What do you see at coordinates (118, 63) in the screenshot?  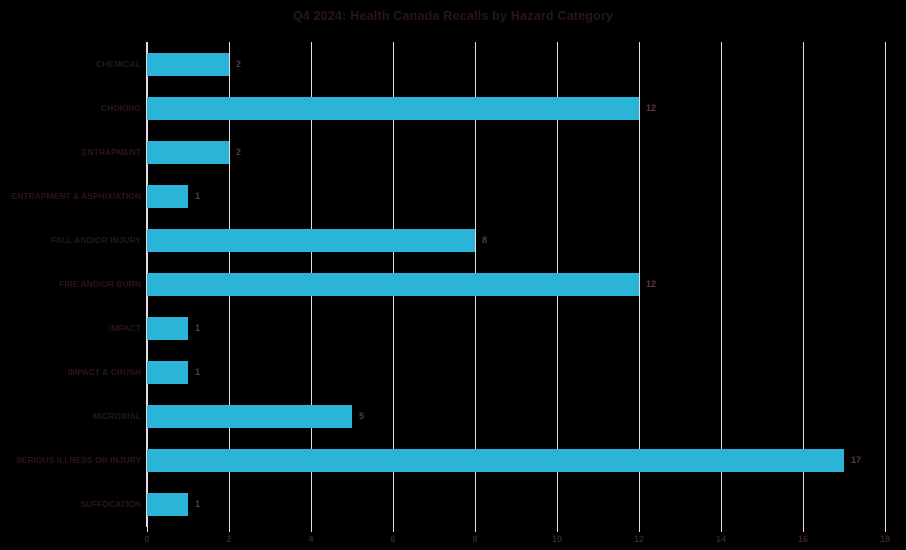 I see `category-label: CHEMICAL` at bounding box center [118, 63].